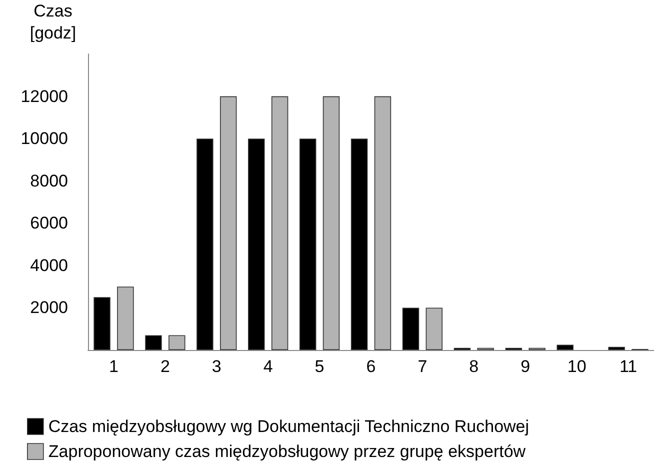  What do you see at coordinates (217, 366) in the screenshot?
I see `x-tick-label: 3` at bounding box center [217, 366].